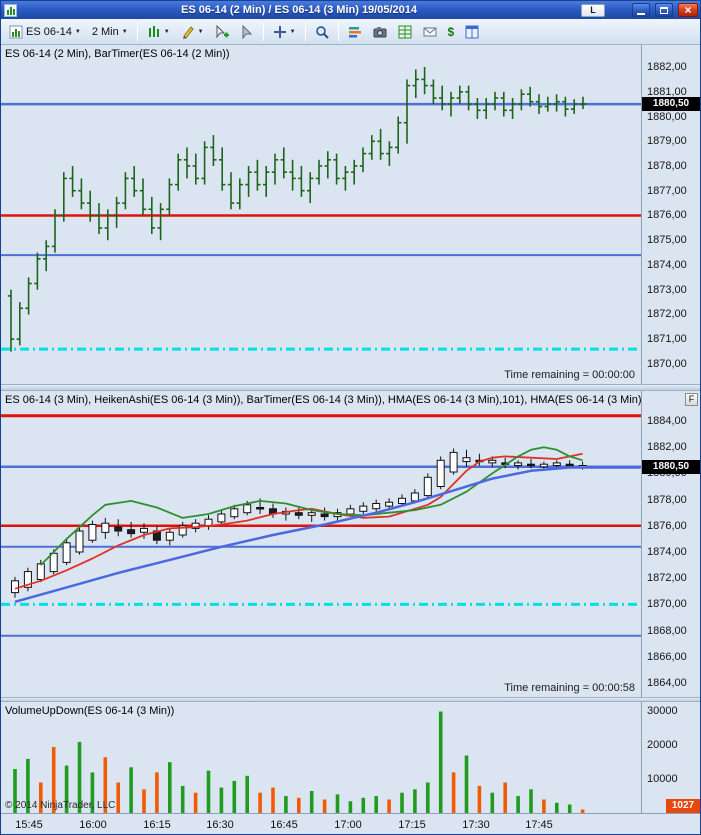  Describe the element at coordinates (667, 240) in the screenshot. I see `axis-label: 1875,00` at that location.